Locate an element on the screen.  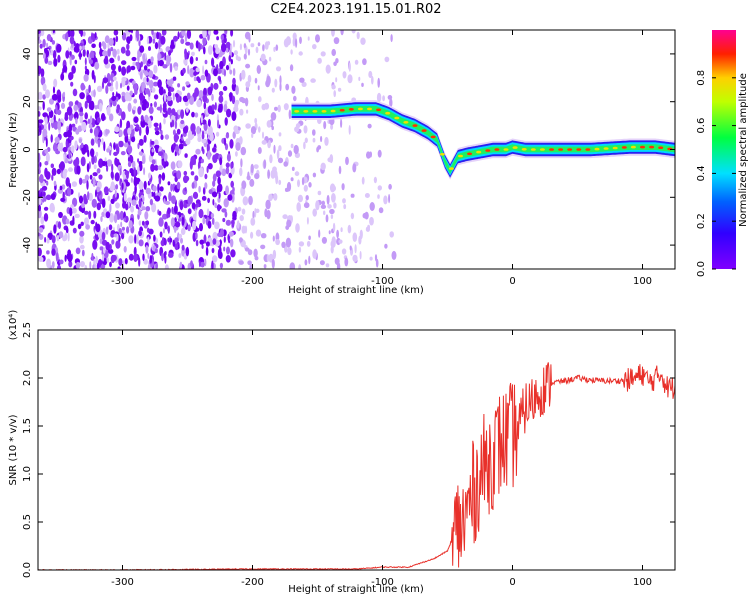
y-tick-label: 40 is located at coordinates (27, 54).